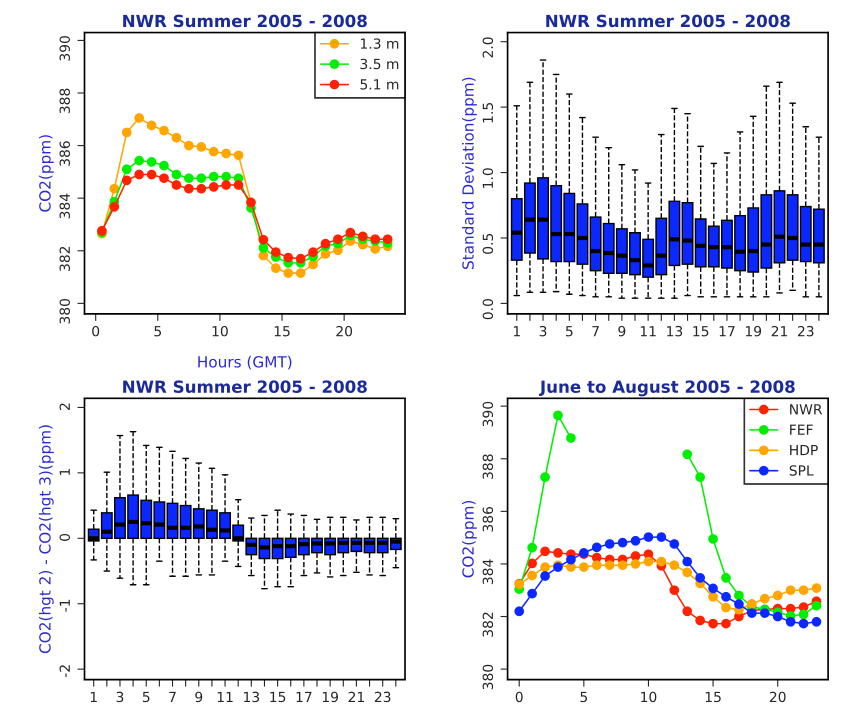 The image size is (845, 723). I want to click on y-axis-title: Standard Deviation(ppm), so click(469, 174).